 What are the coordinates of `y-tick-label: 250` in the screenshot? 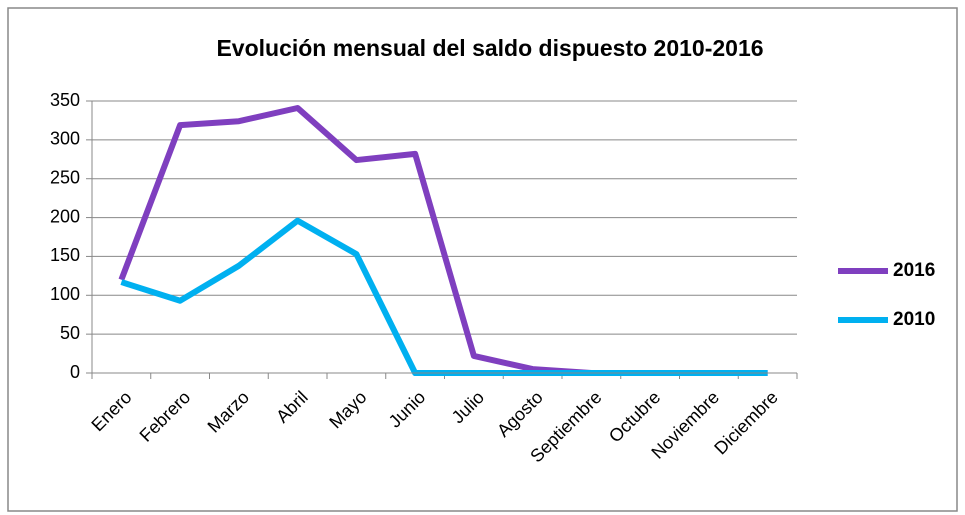 It's located at (65, 177).